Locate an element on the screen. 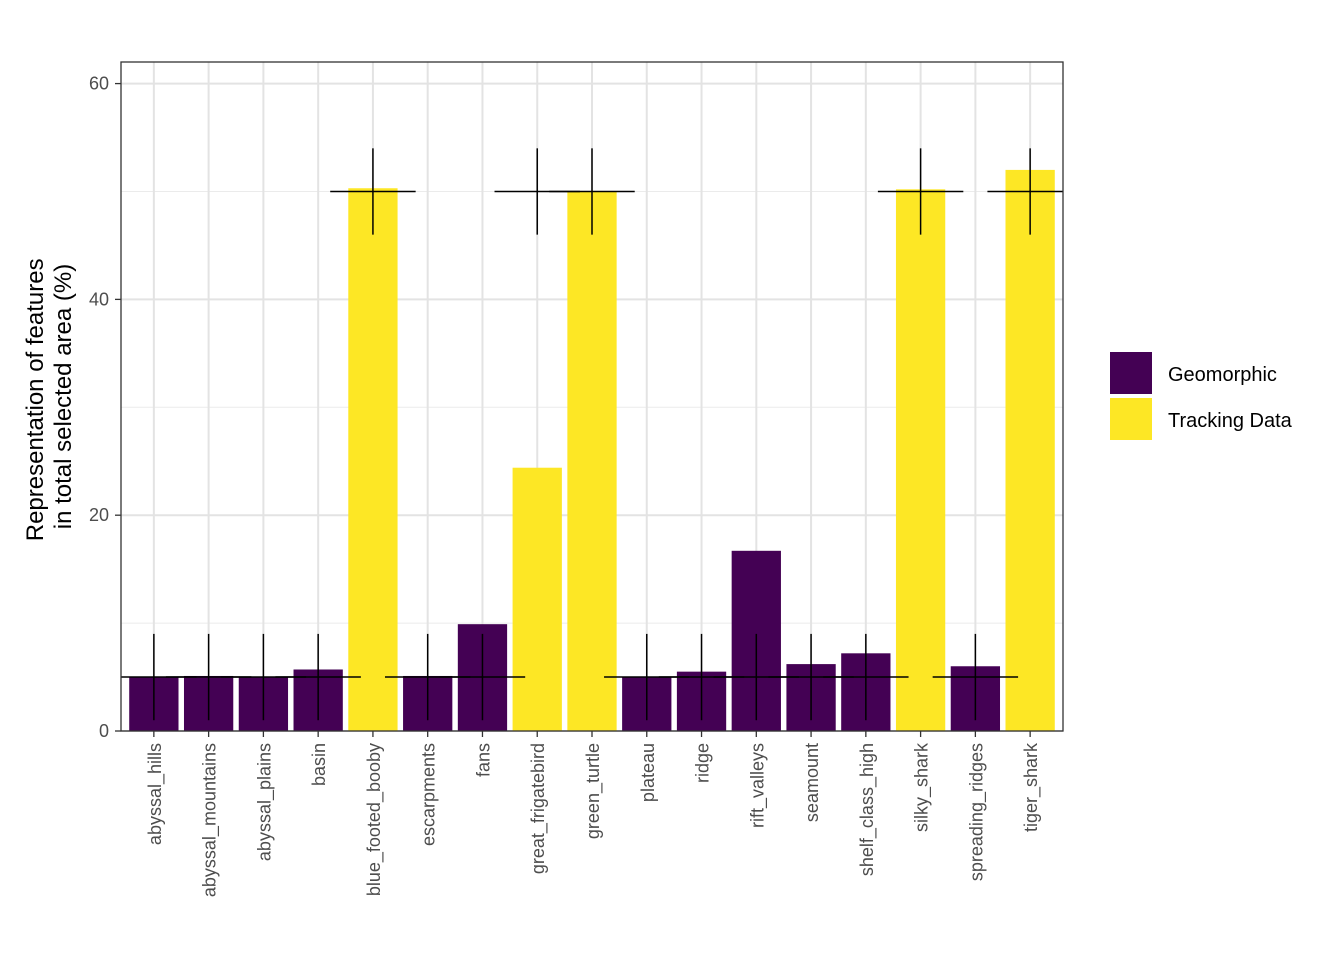 Image resolution: width=1344 pixels, height=960 pixels. y-axis: 0 20 40 60 is located at coordinates (105, 407).